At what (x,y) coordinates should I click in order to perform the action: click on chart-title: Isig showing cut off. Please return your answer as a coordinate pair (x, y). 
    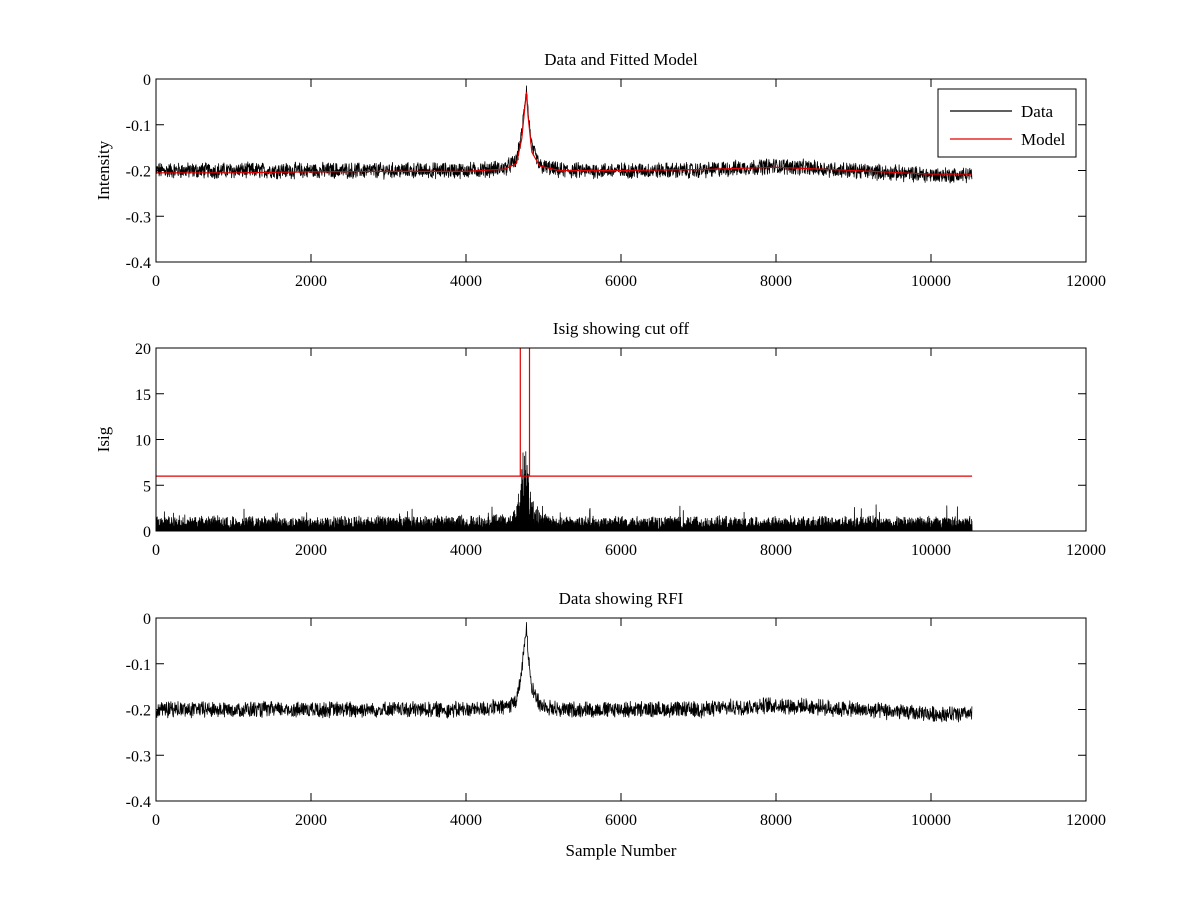
    Looking at the image, I should click on (621, 328).